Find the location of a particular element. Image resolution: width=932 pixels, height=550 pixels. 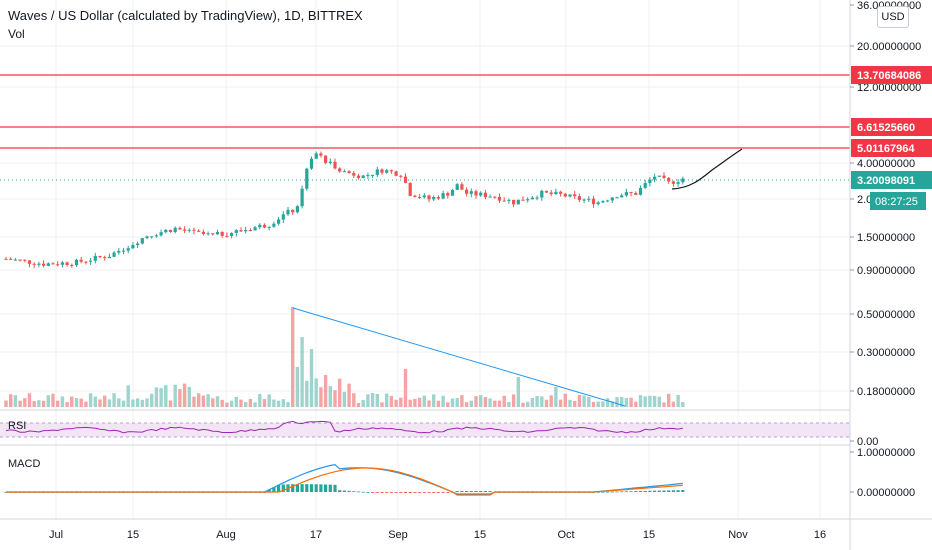

volume-trendline is located at coordinates (459, 357).